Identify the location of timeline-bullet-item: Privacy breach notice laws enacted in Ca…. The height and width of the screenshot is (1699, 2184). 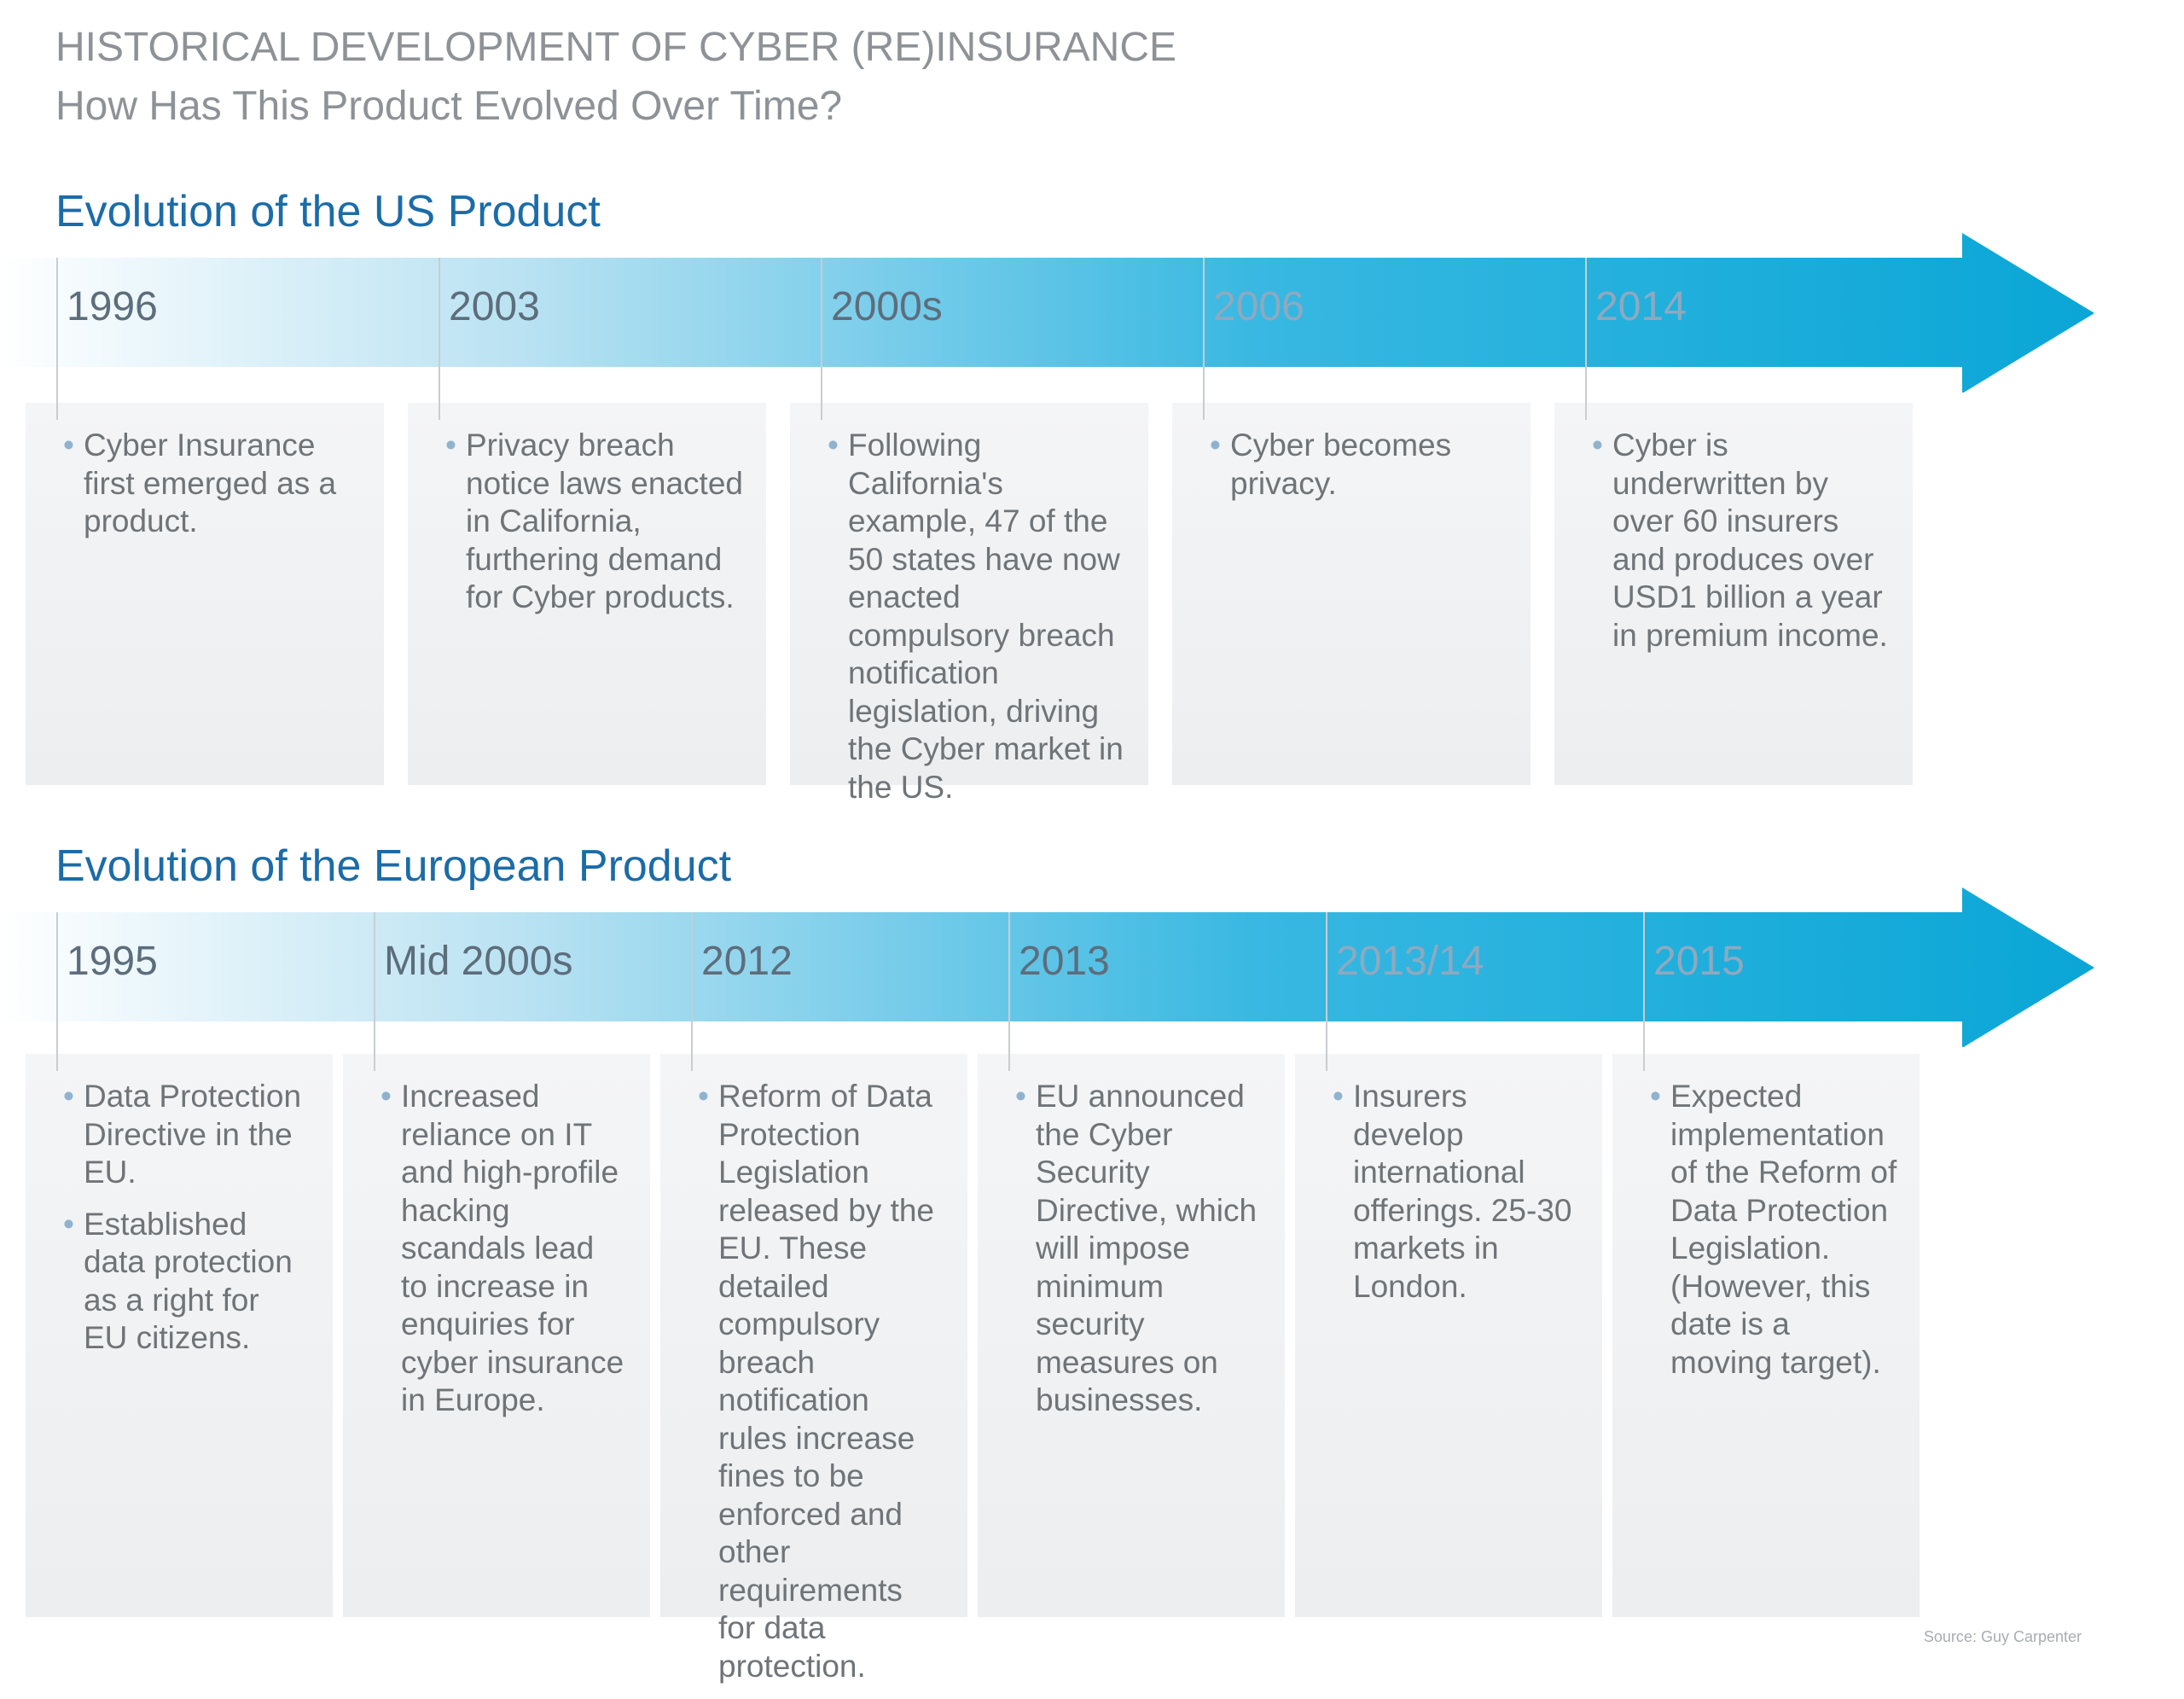
(594, 522).